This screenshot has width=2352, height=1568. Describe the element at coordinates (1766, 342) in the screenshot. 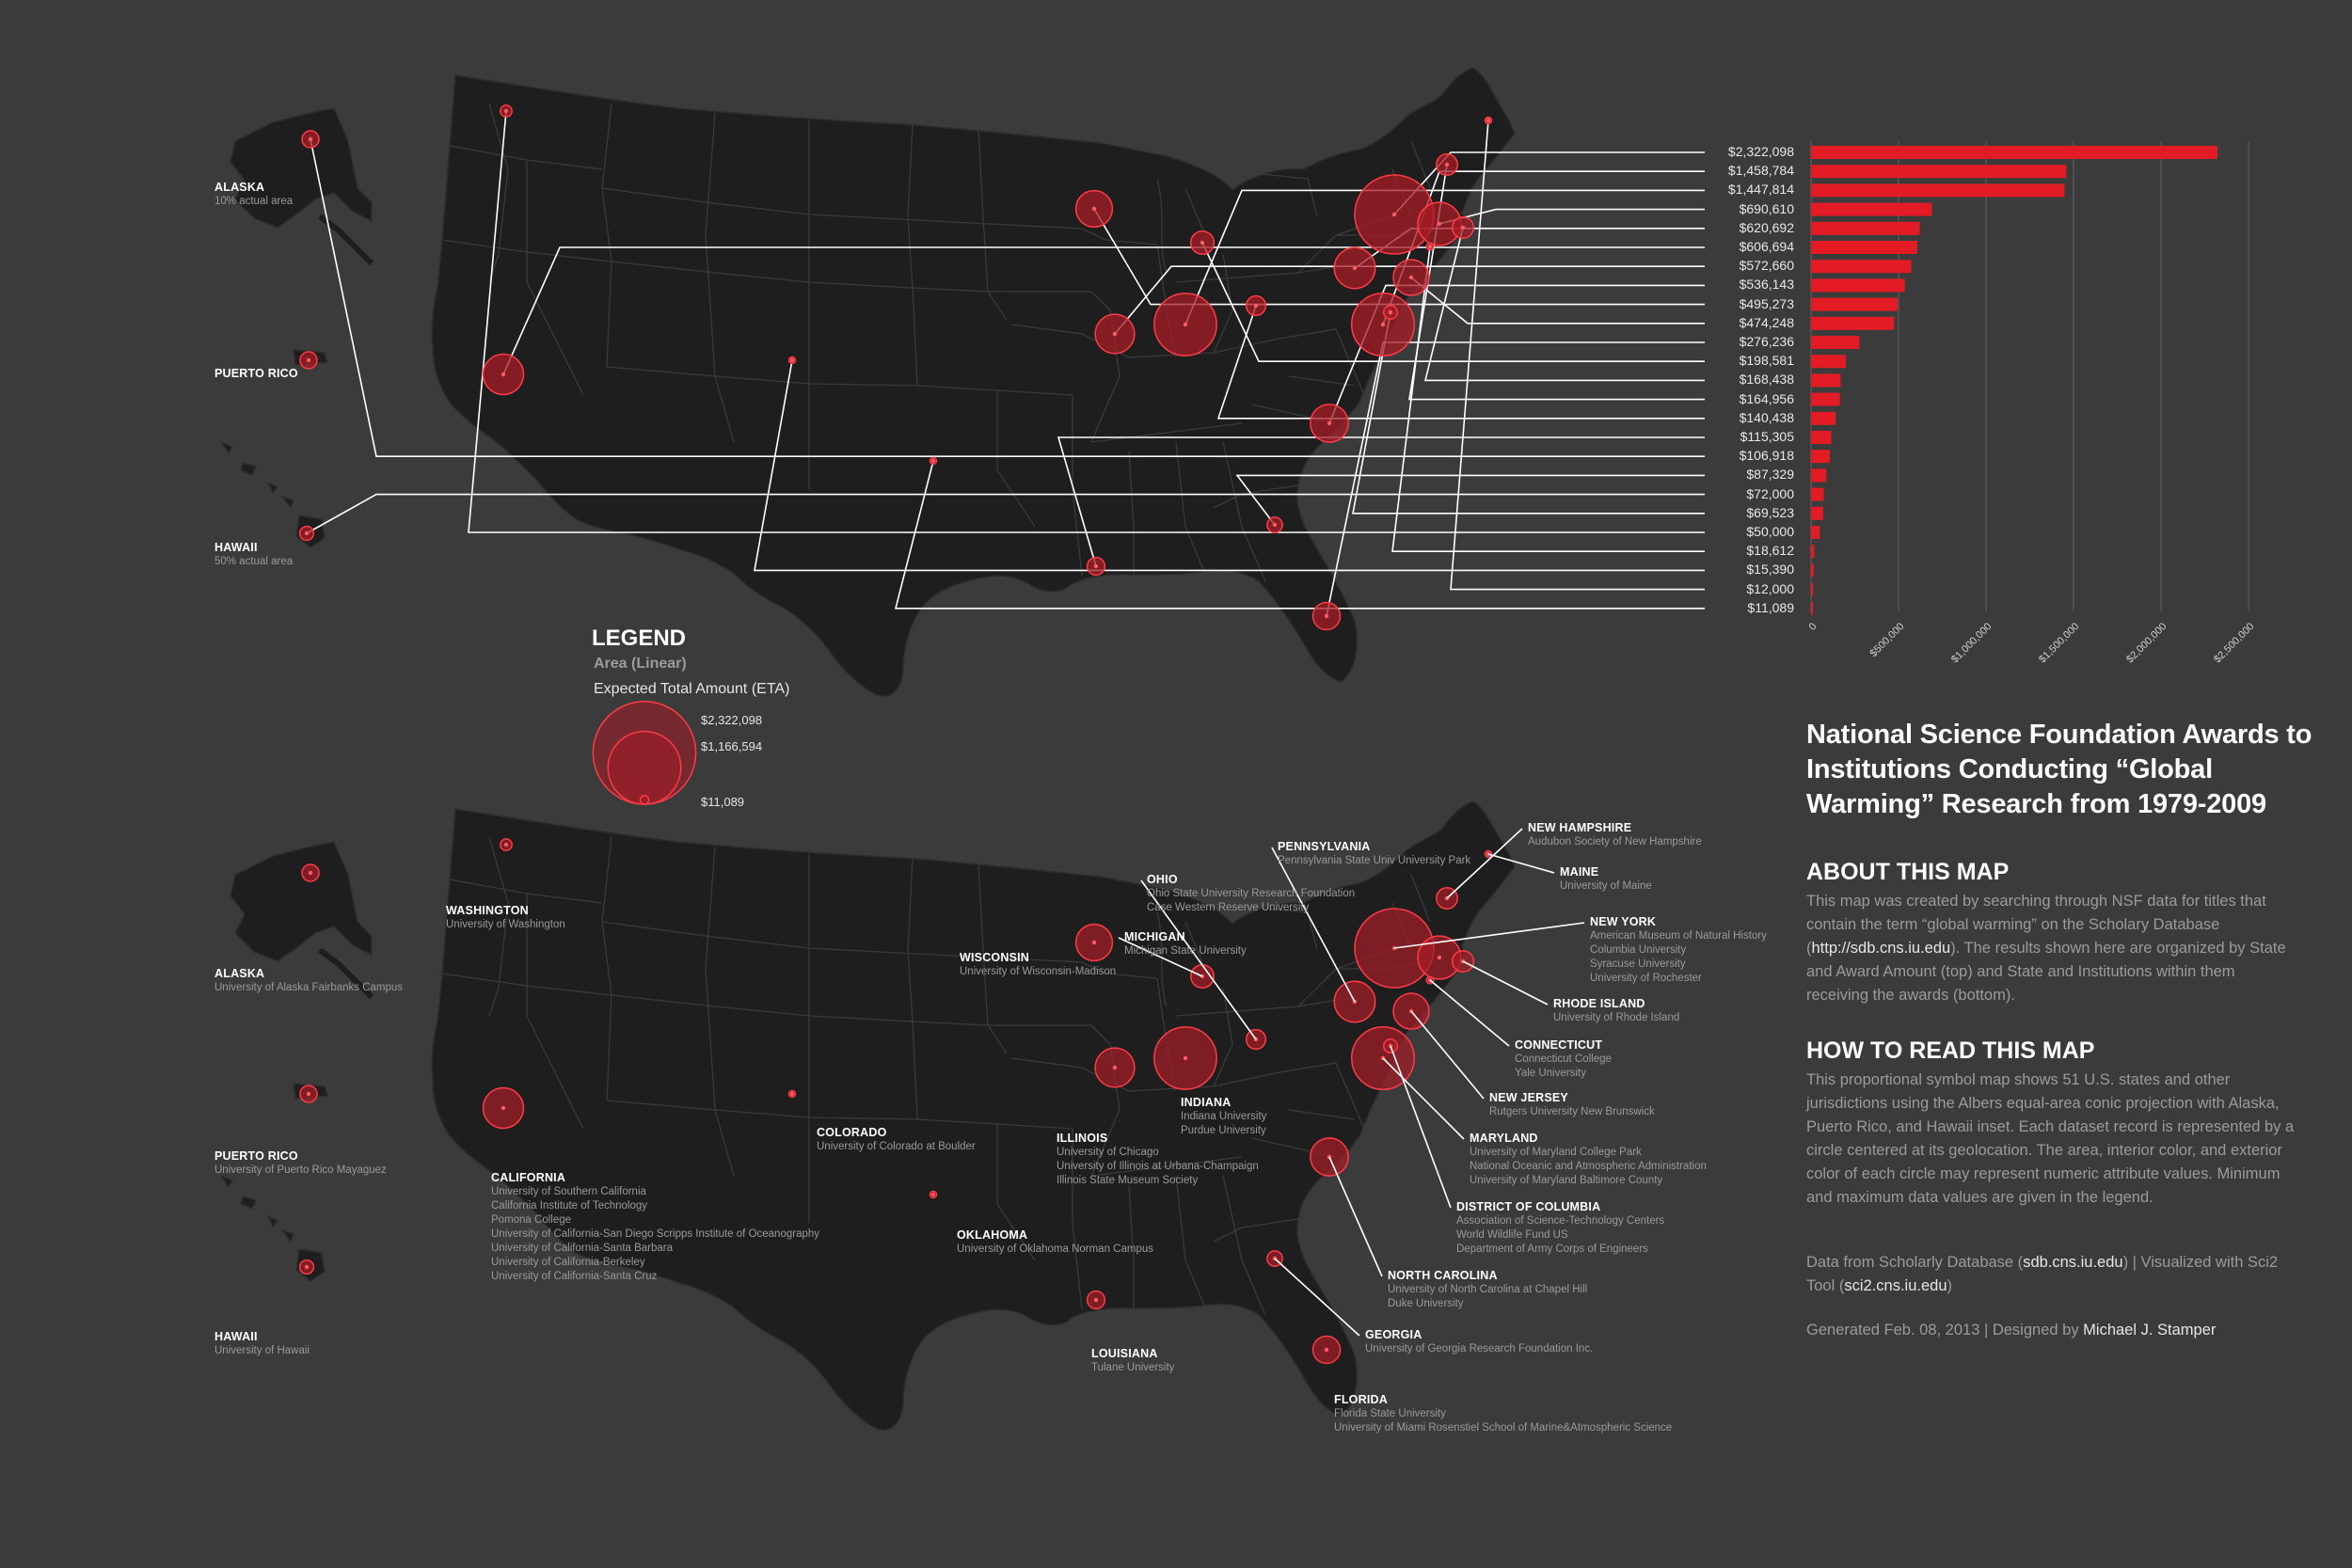

I see `bar-label: $276,236` at that location.